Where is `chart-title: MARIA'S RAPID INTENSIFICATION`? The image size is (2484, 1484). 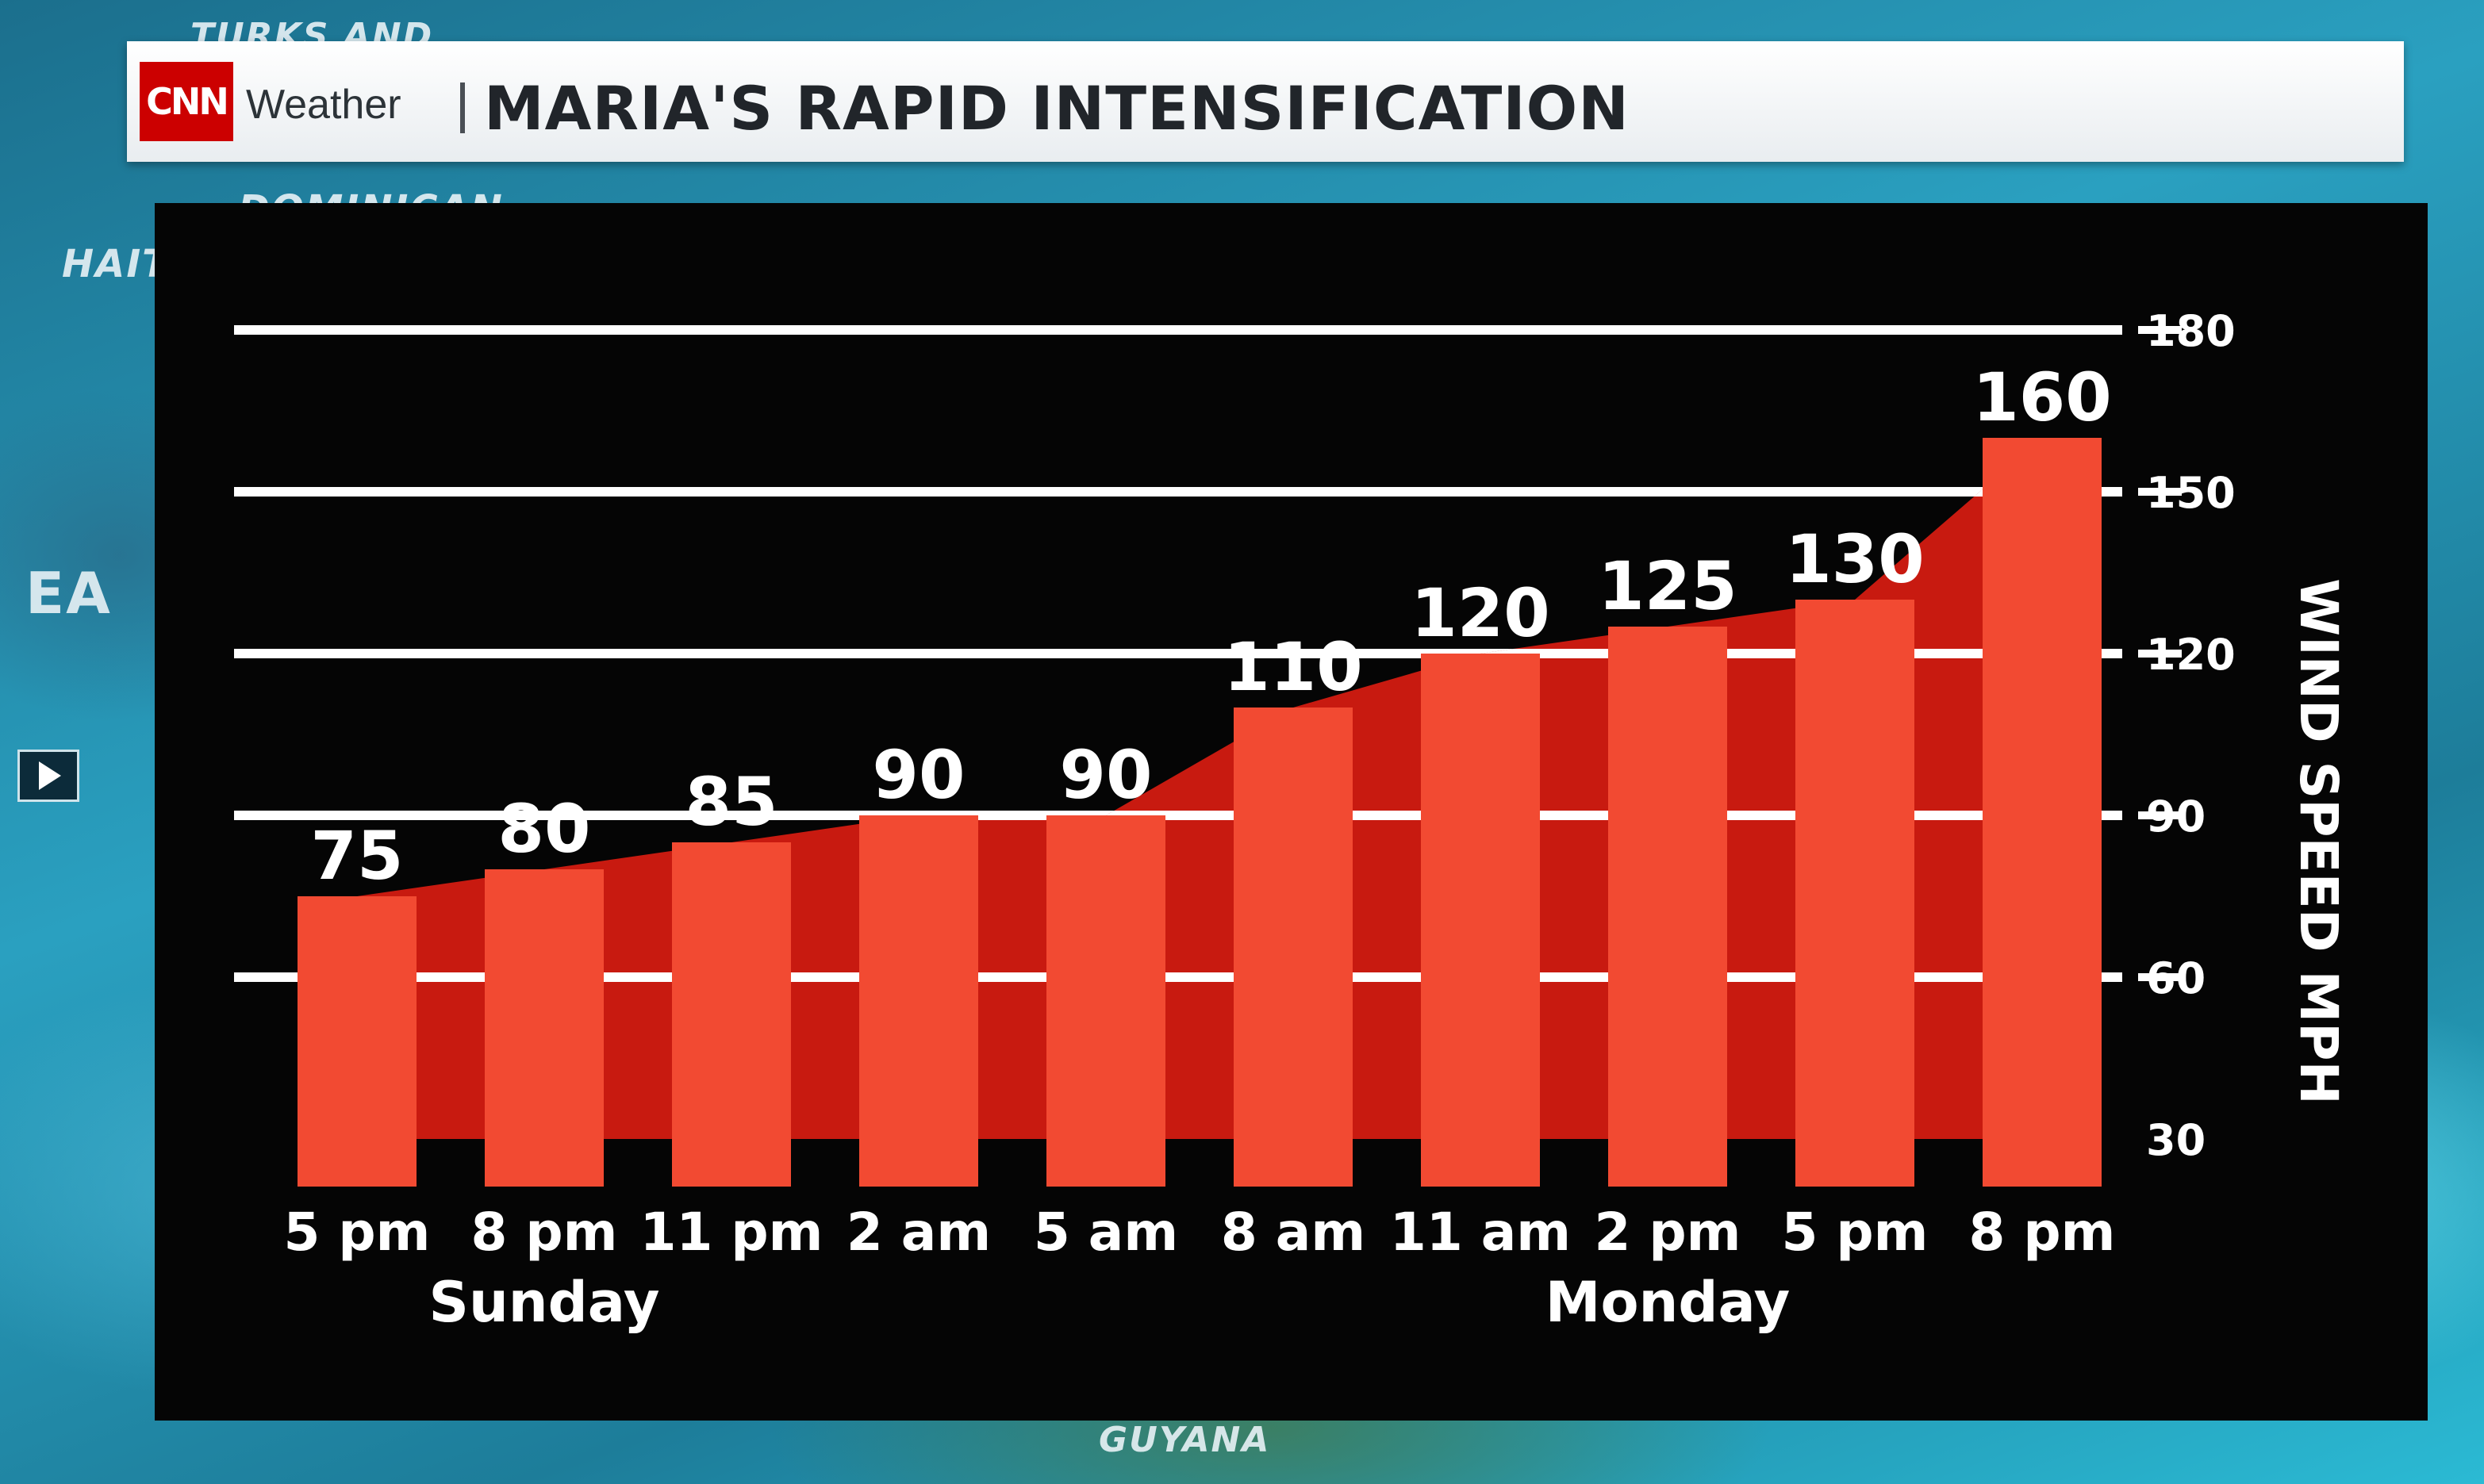 chart-title: MARIA'S RAPID INTENSIFICATION is located at coordinates (1057, 108).